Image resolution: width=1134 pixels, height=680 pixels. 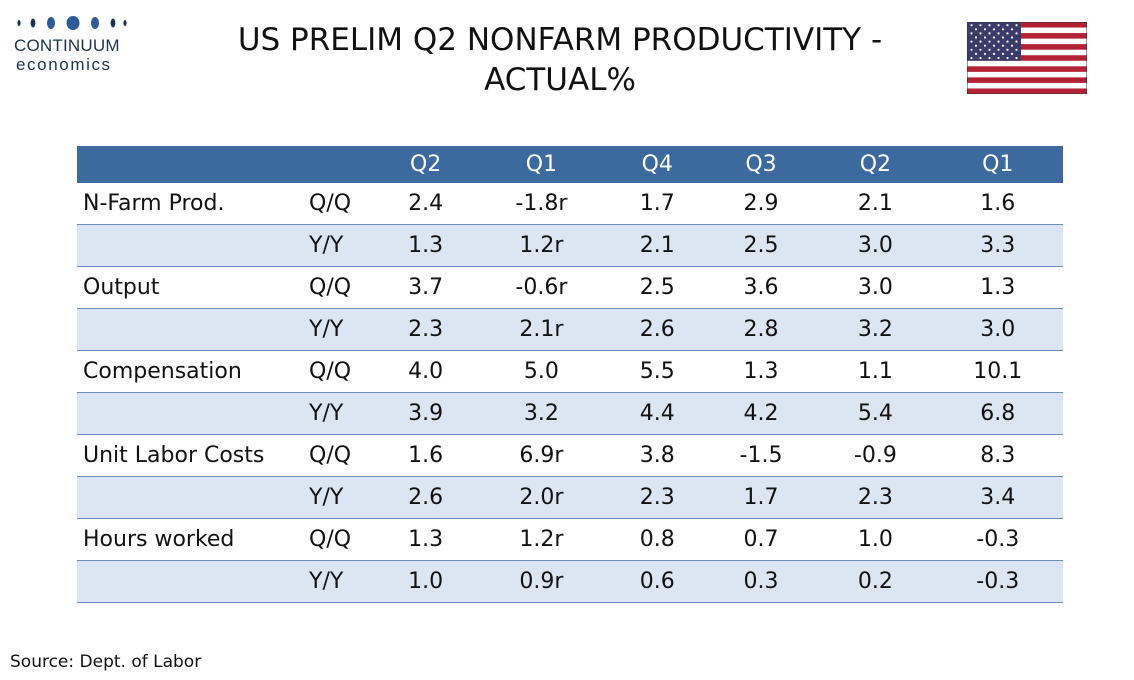 I want to click on table-header-row: Q2 Q1 Q4 Q3 Q2 Q1, so click(x=570, y=164).